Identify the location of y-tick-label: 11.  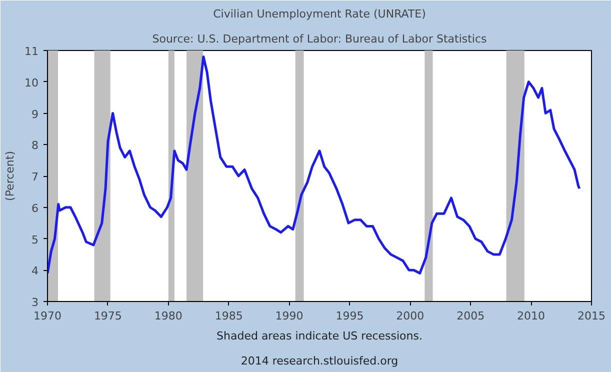
(31, 51).